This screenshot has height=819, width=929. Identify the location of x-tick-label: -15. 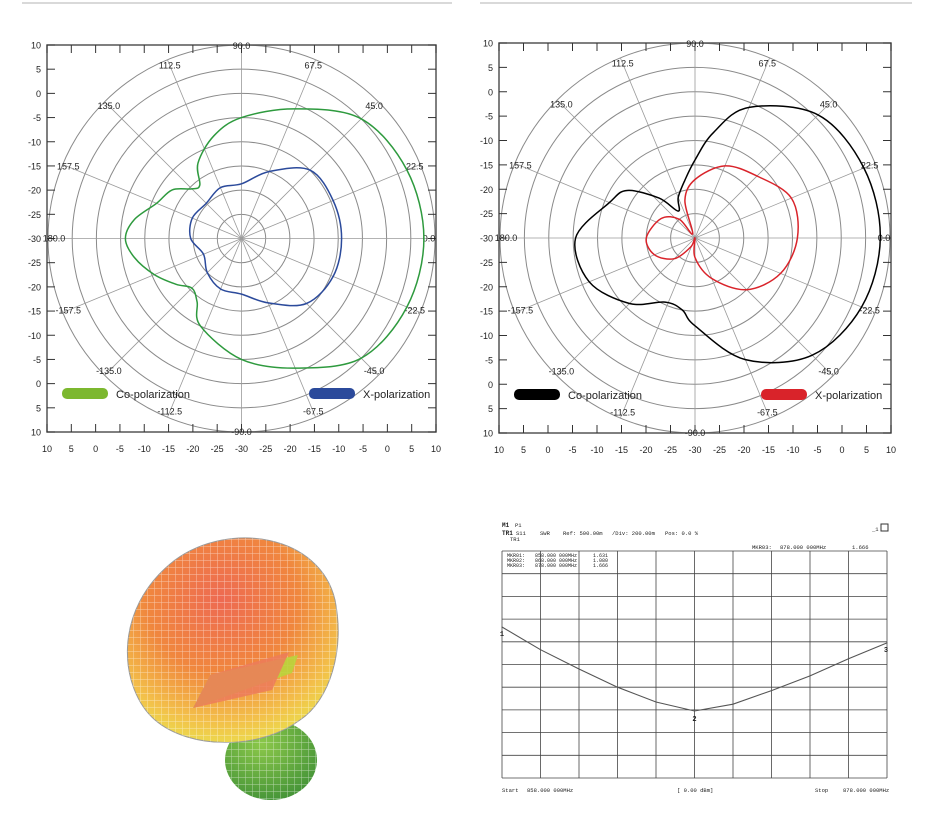
(168, 449).